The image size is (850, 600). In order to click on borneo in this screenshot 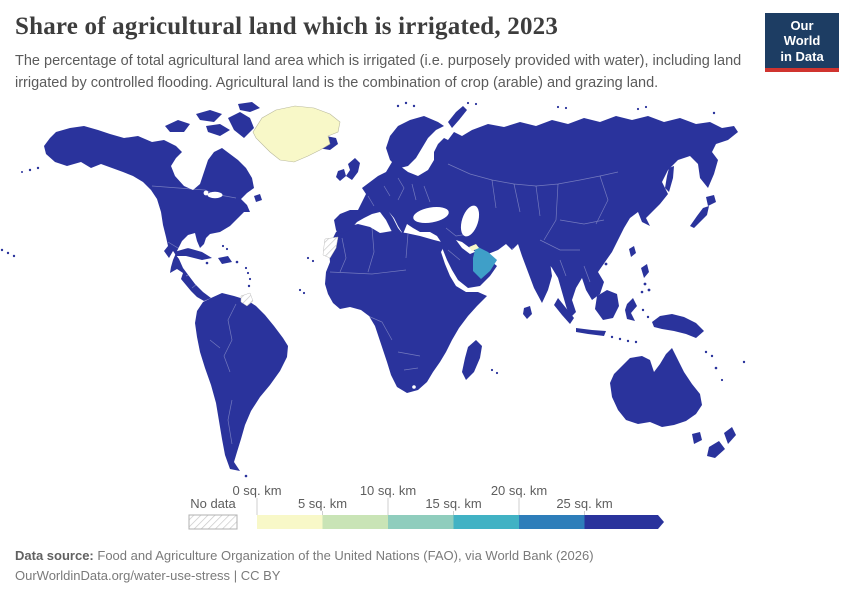, I will do `click(607, 305)`.